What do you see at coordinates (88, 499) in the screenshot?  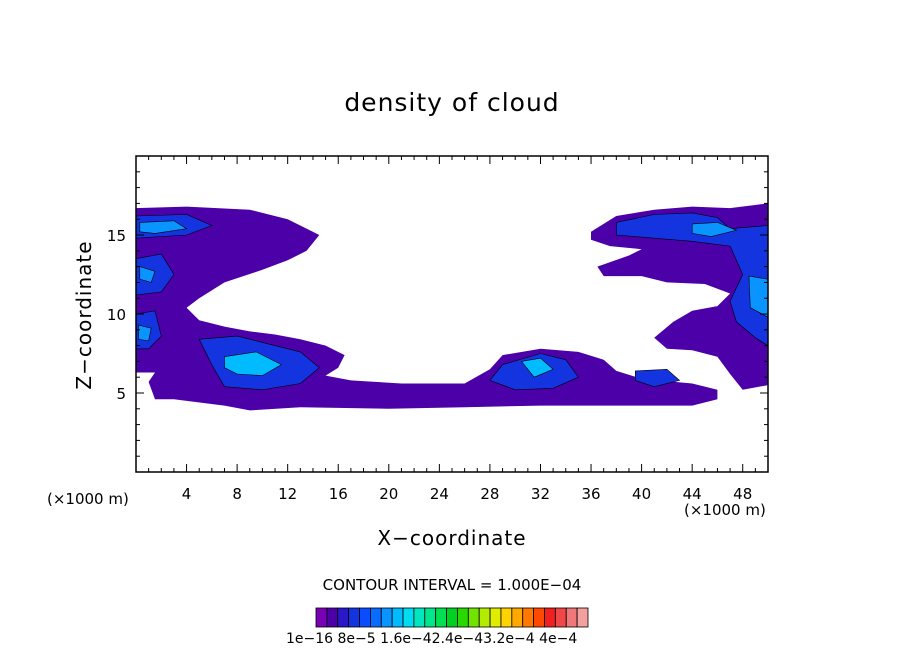 I see `x-unit-label-left: (×1000 m)` at bounding box center [88, 499].